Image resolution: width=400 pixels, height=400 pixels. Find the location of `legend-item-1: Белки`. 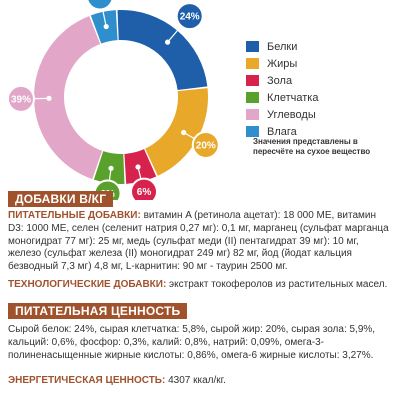

legend-item-1: Белки is located at coordinates (282, 46).